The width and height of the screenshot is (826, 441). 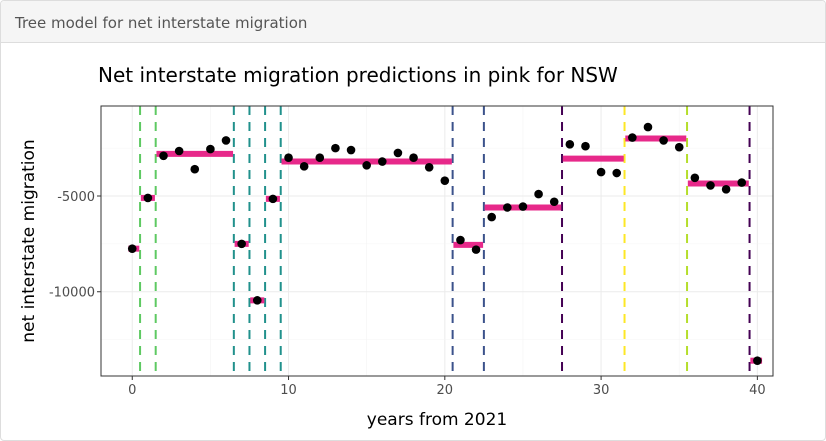 What do you see at coordinates (445, 390) in the screenshot?
I see `x-tick-label: 20` at bounding box center [445, 390].